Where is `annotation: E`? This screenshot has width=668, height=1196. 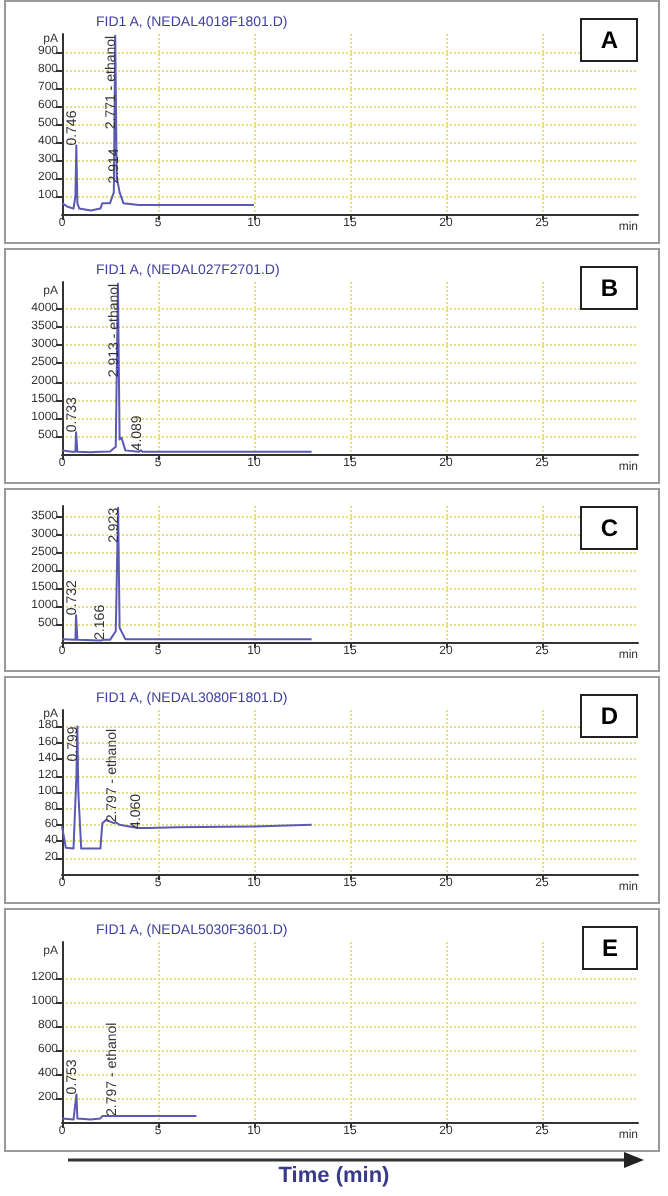
annotation: E is located at coordinates (609, 948).